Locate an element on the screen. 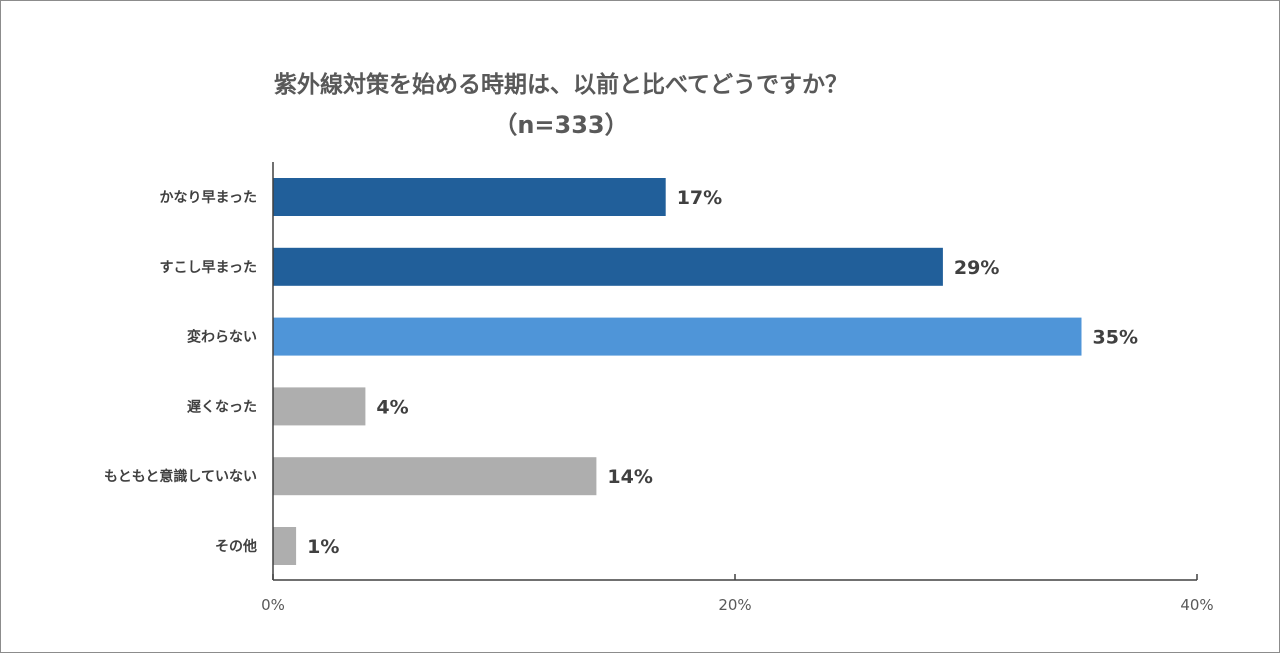 This screenshot has width=1280, height=653. chart-title: 紫外線対策を始める時期は、以前と比べてどうですか？ is located at coordinates (561, 85).